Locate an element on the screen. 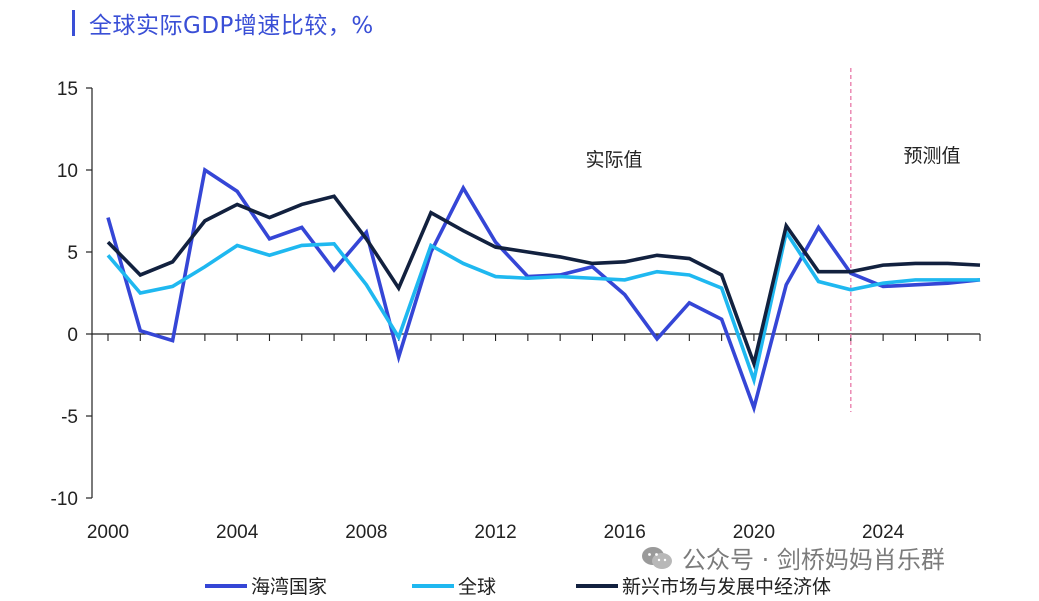  title-accent-bar is located at coordinates (73, 23).